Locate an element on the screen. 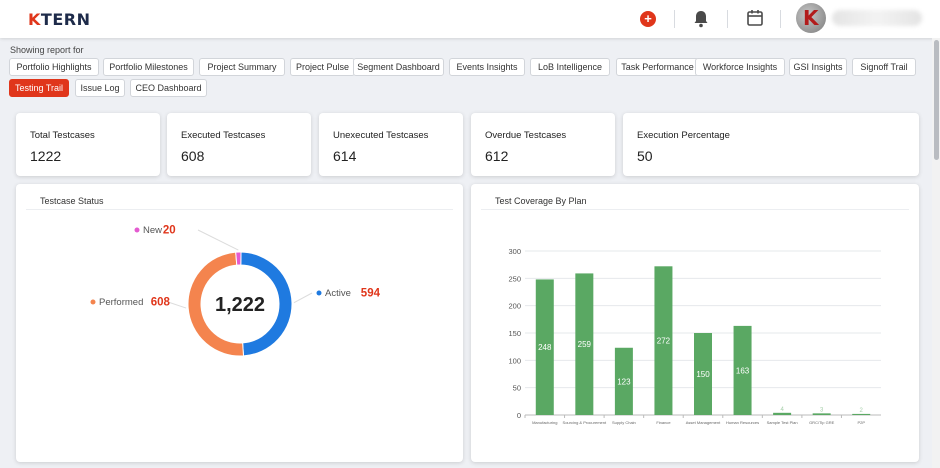 The width and height of the screenshot is (940, 468). kpi-value: 612 is located at coordinates (497, 156).